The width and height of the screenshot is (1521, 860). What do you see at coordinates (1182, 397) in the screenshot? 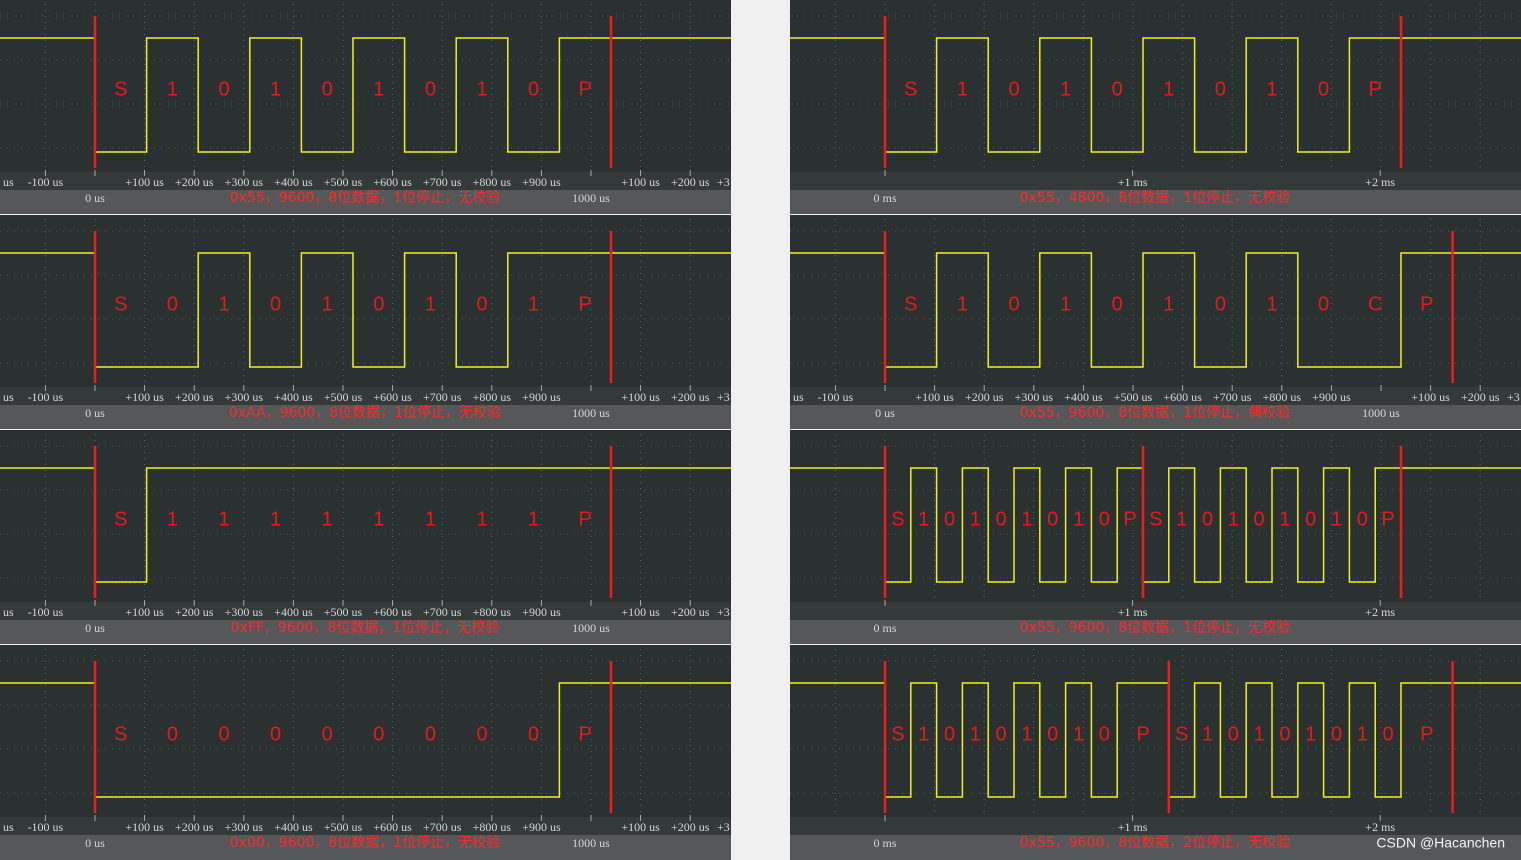
I see `axis-label: +600 us` at bounding box center [1182, 397].